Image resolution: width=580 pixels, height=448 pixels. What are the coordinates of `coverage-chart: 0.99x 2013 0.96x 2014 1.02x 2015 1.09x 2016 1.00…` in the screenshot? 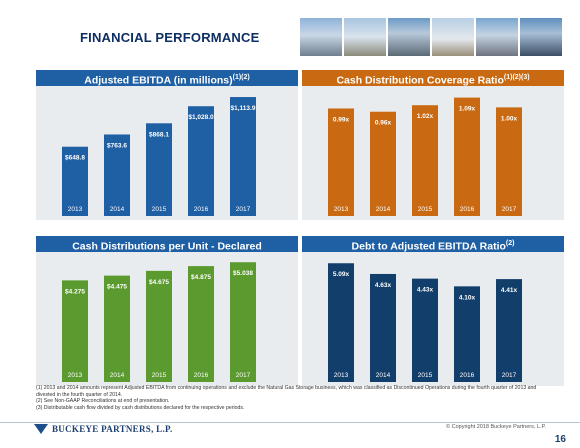 It's located at (425, 156).